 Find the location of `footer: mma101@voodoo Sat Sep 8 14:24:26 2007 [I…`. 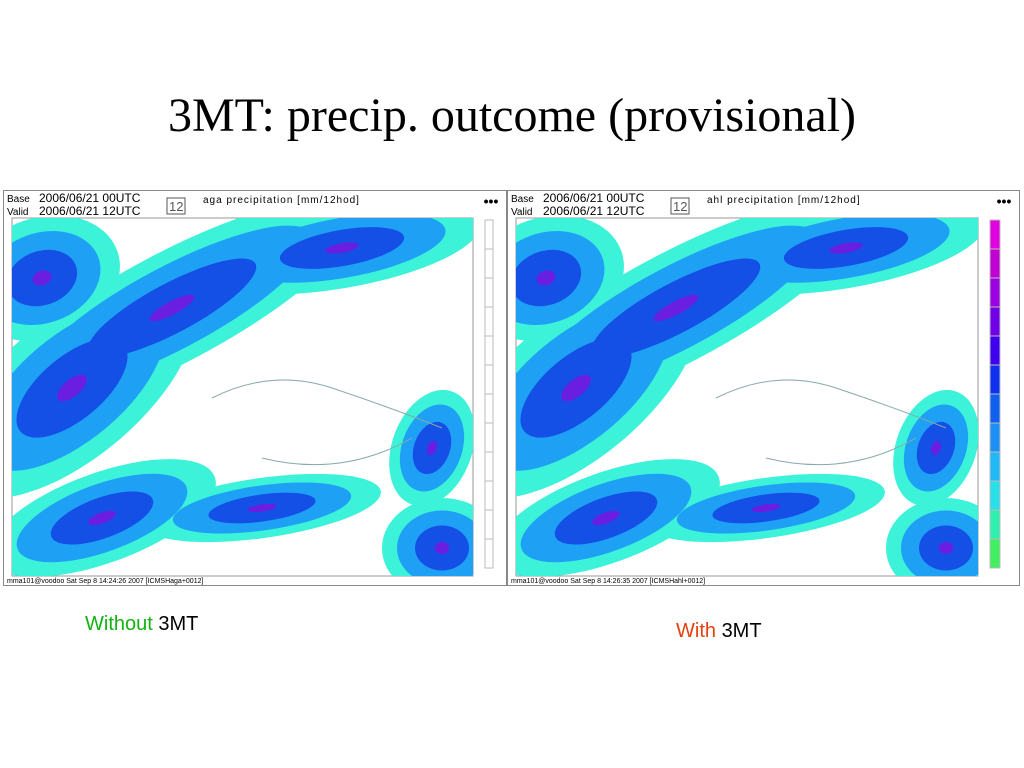

footer: mma101@voodoo Sat Sep 8 14:24:26 2007 [I… is located at coordinates (105, 581).